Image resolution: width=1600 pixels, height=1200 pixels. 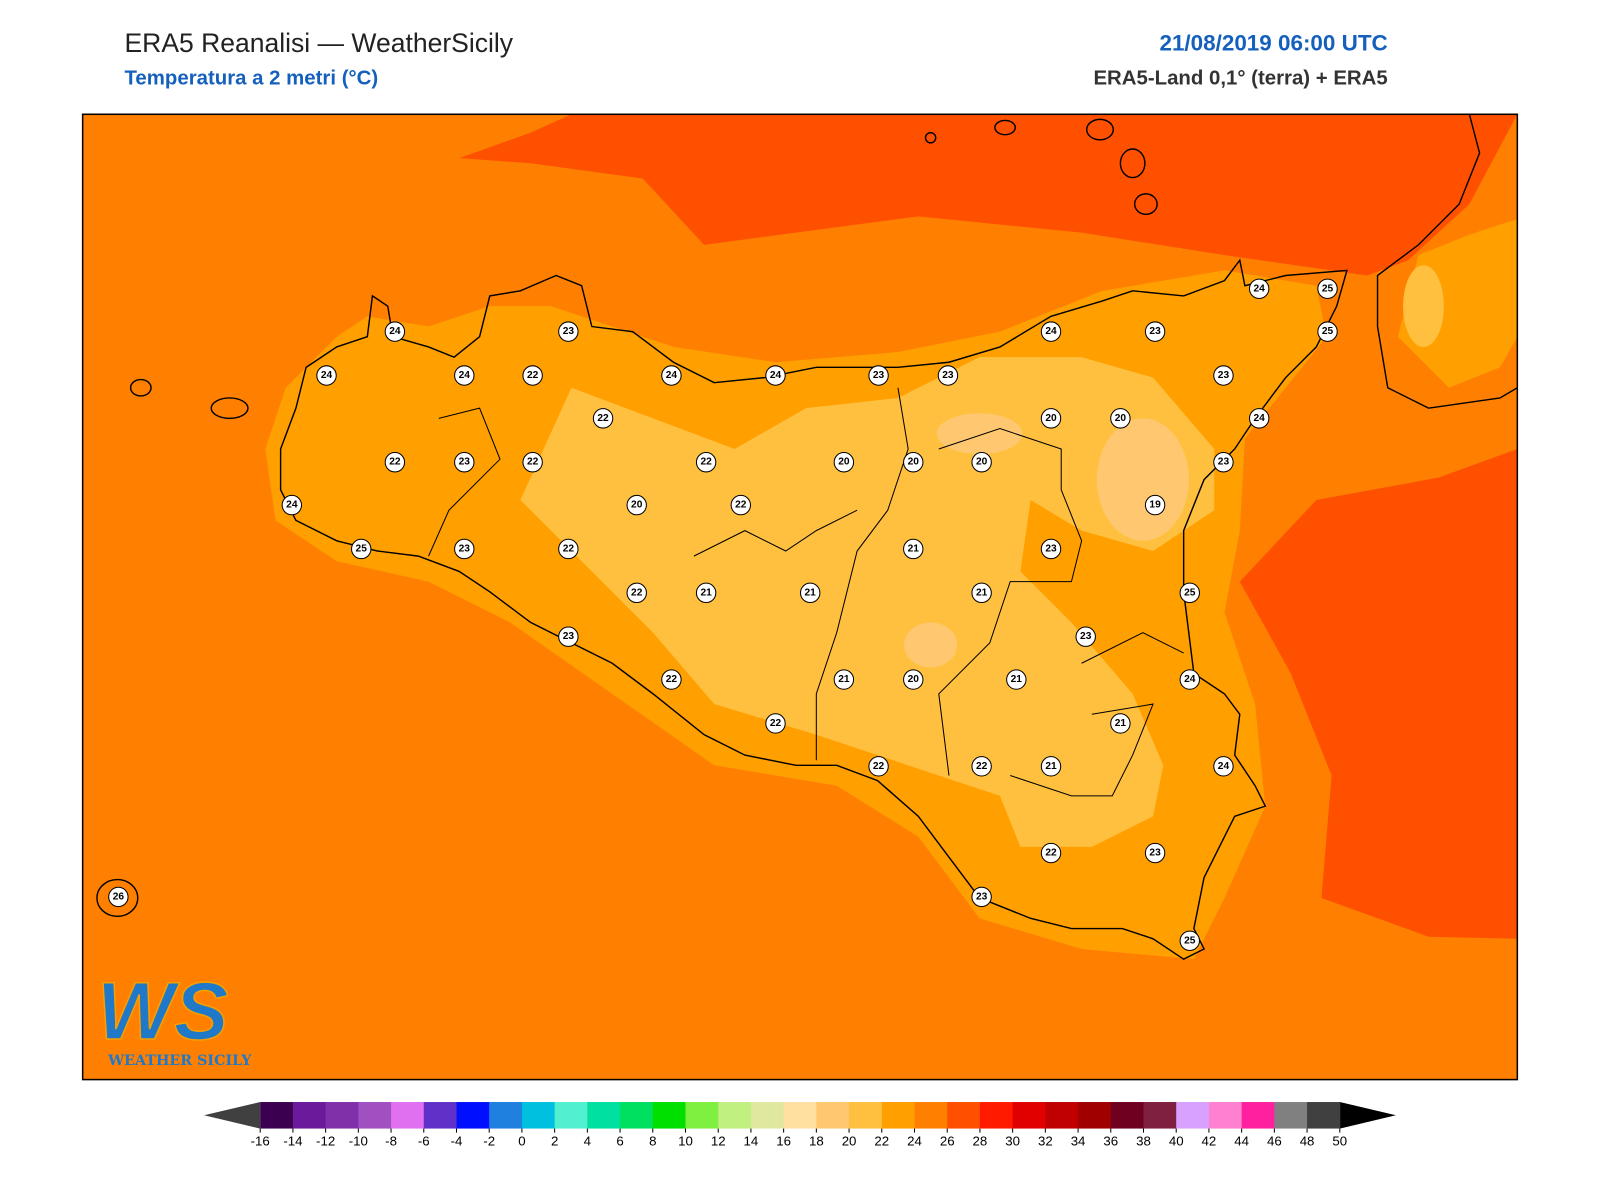 What do you see at coordinates (118, 897) in the screenshot?
I see `station: 26` at bounding box center [118, 897].